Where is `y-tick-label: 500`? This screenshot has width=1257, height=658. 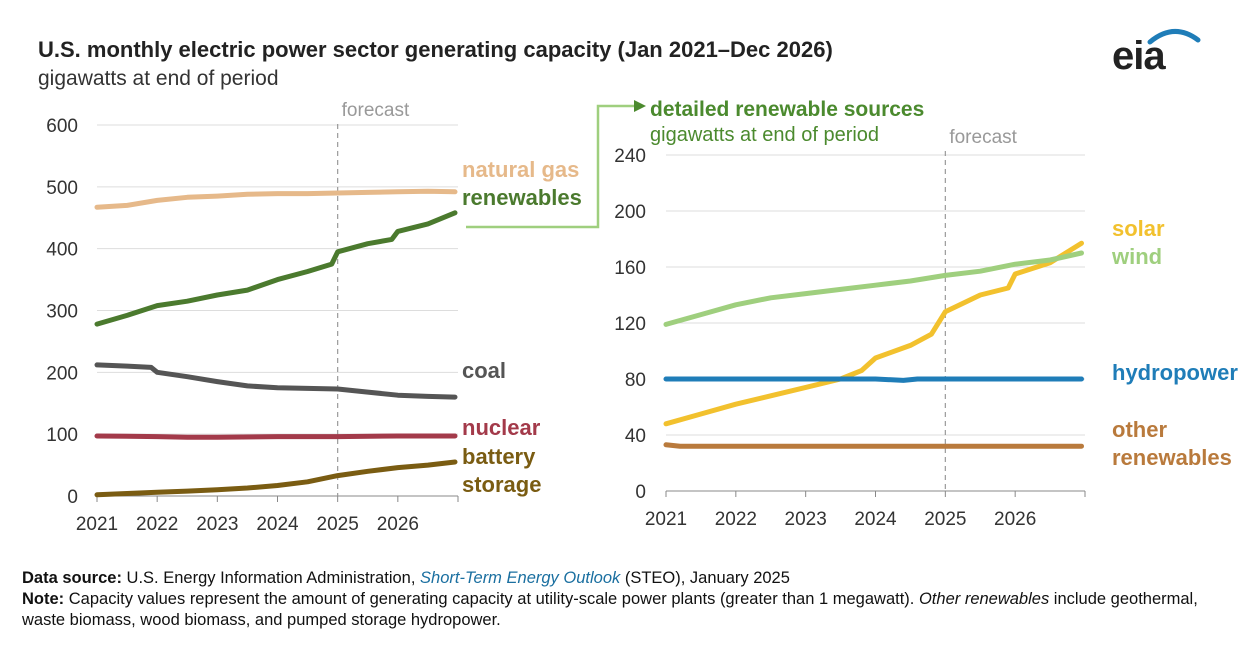
y-tick-label: 500 is located at coordinates (62, 188).